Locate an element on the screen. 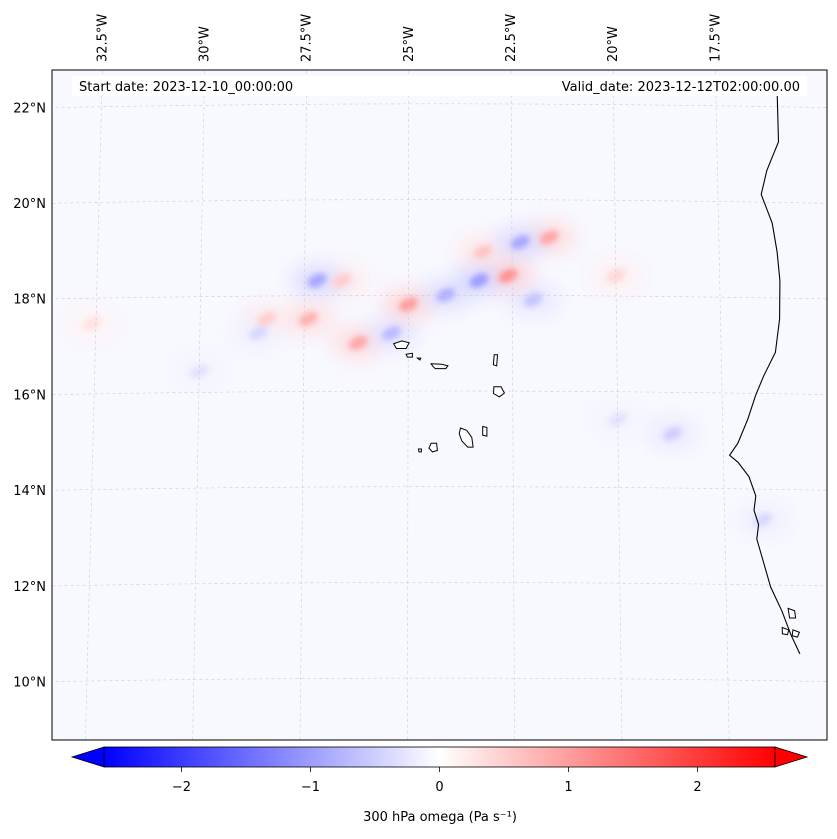 The image size is (837, 839). colorbar-ticks: −2 −1 0 1 2 is located at coordinates (437, 781).